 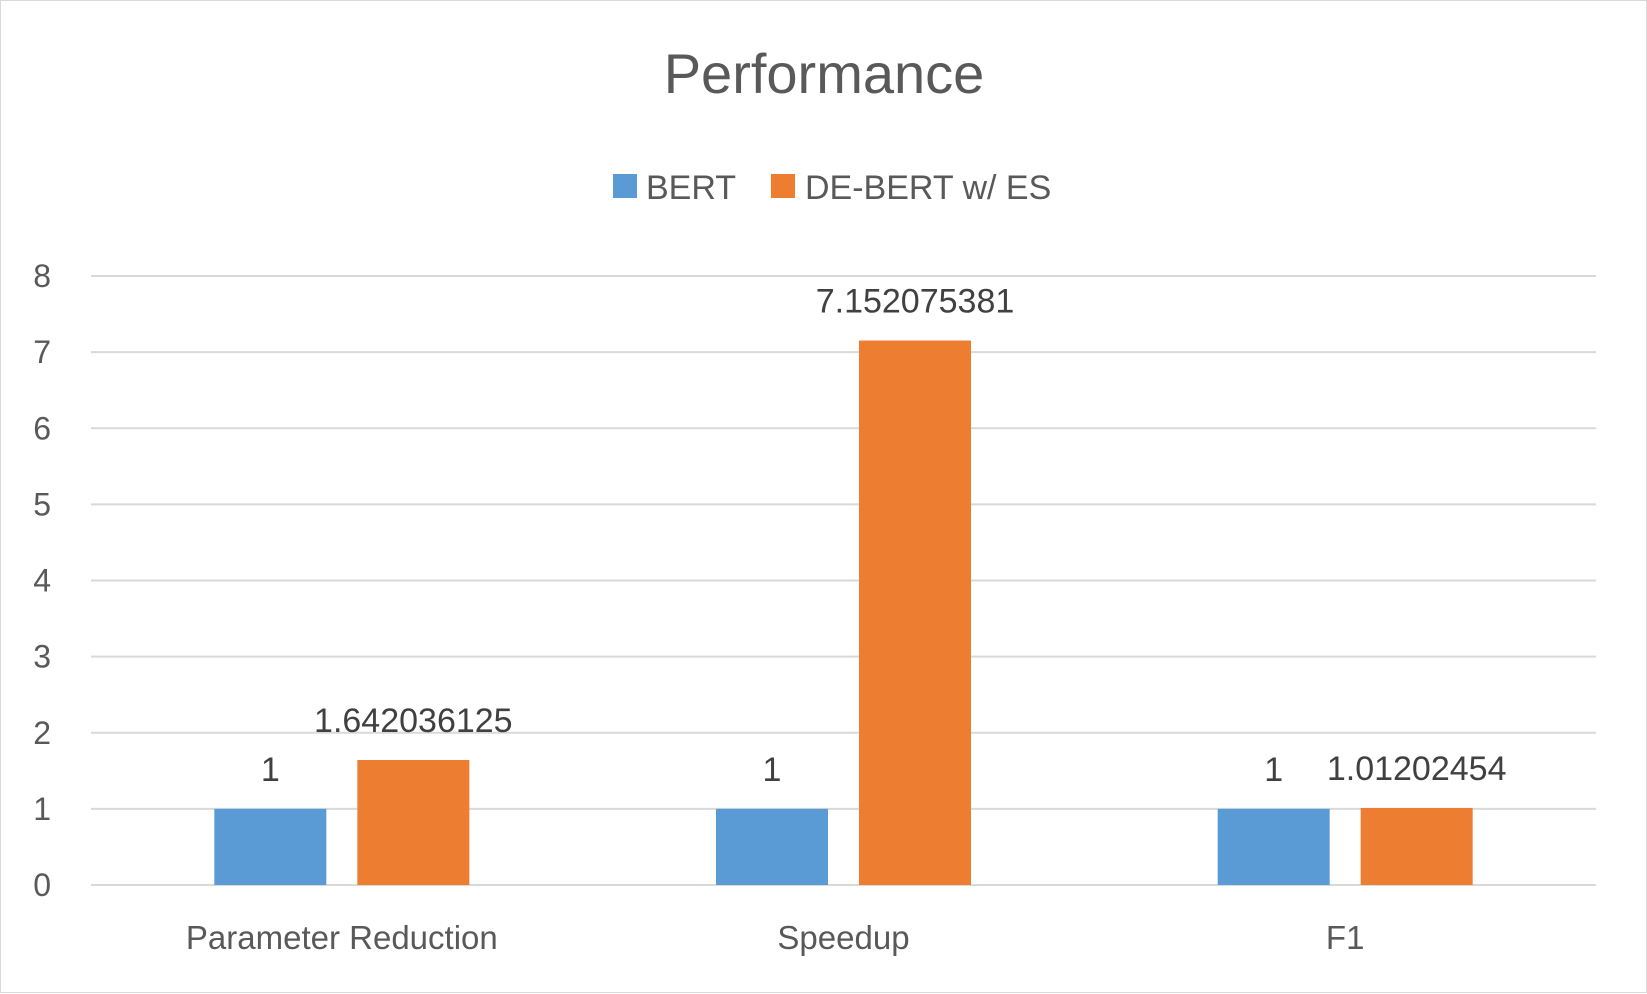 I want to click on category-label: Parameter Reduction, so click(x=342, y=937).